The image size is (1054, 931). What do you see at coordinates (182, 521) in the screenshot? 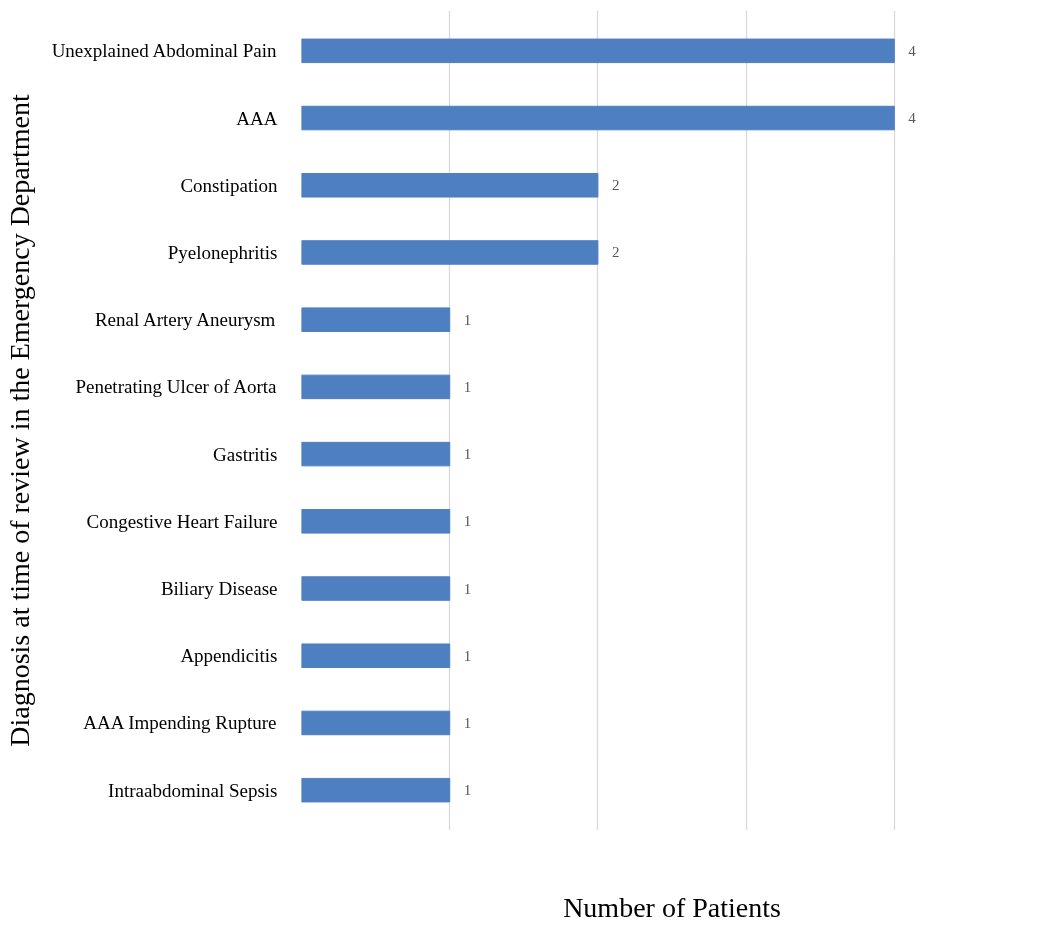
I see `y-tick-label: Congestive Heart Failure` at bounding box center [182, 521].